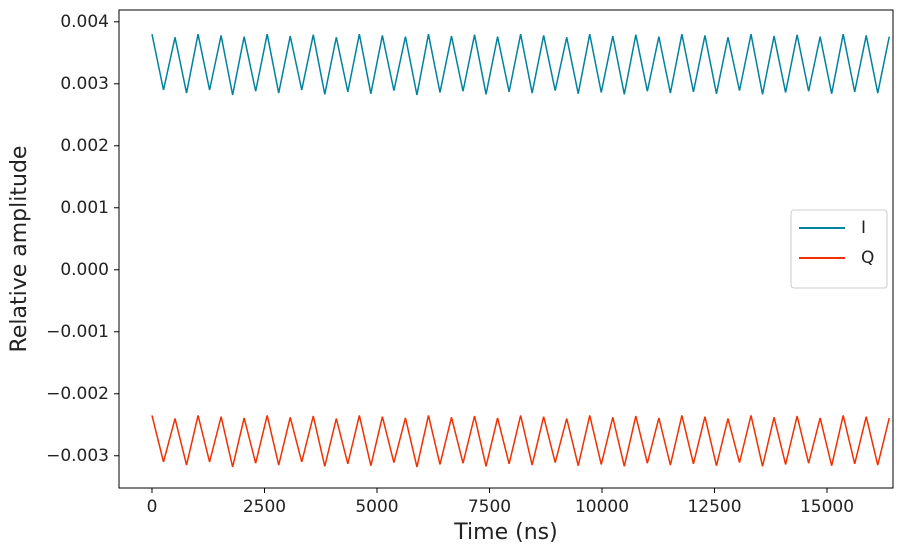 Image resolution: width=902 pixels, height=556 pixels. What do you see at coordinates (264, 507) in the screenshot?
I see `x-tick-label: 2500` at bounding box center [264, 507].